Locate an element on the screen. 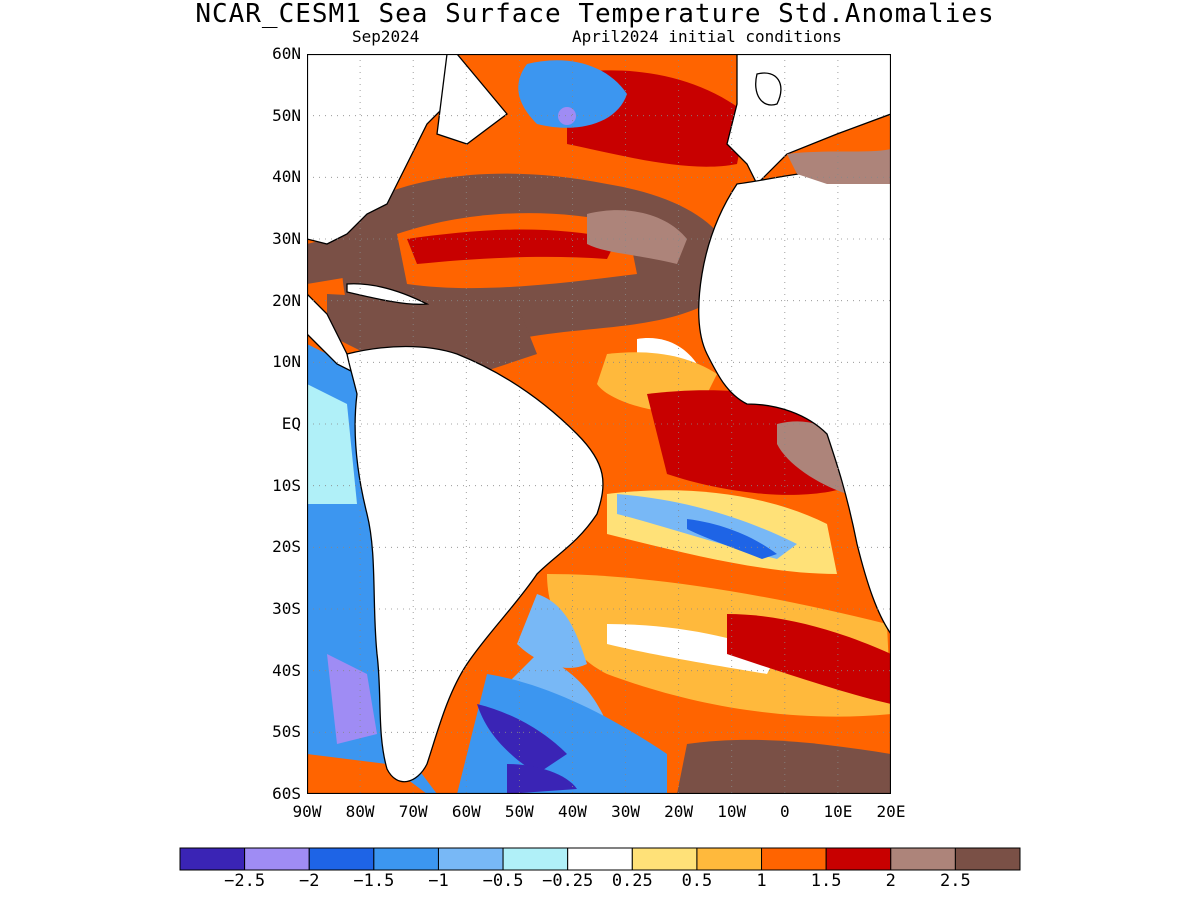 This screenshot has width=1200, height=900. colorbar-label: 2 is located at coordinates (890, 881).